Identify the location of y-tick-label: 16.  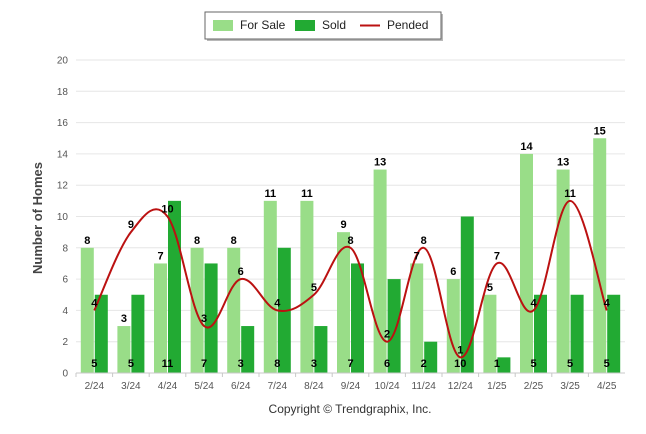
(63, 123).